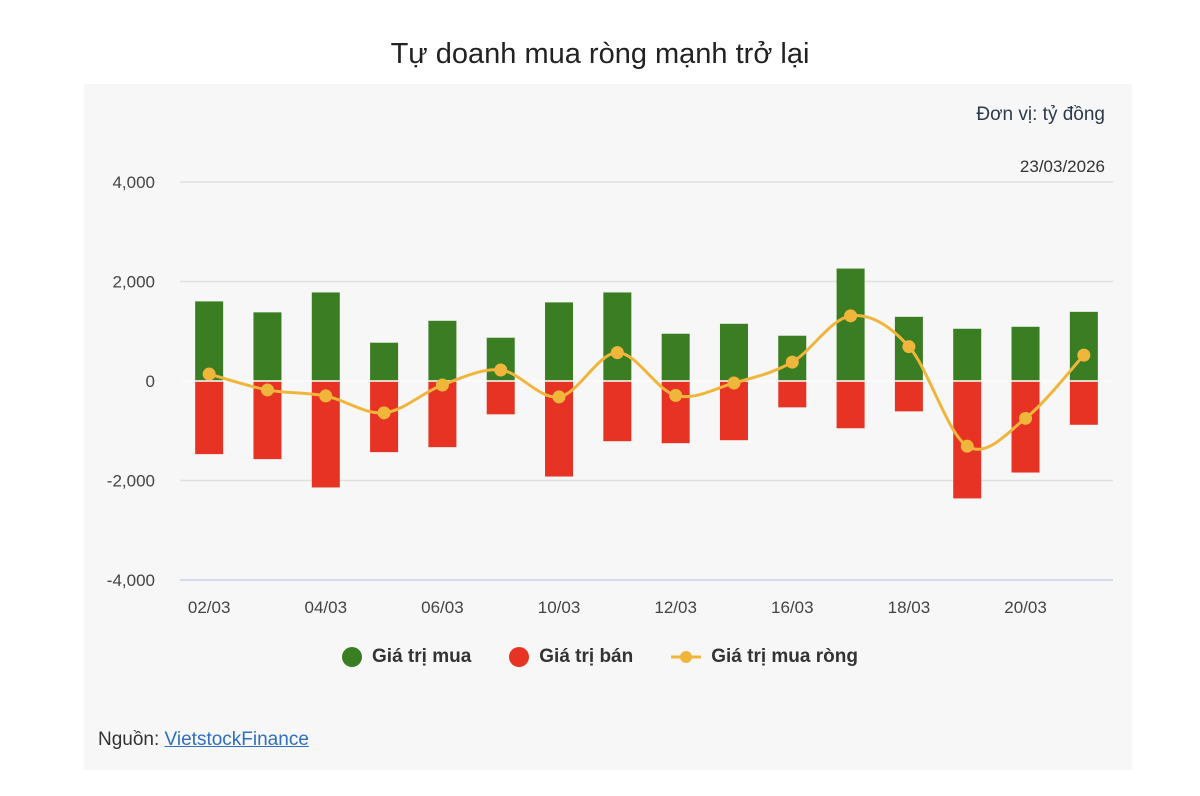 This screenshot has height=796, width=1200. I want to click on legend-marker-sell, so click(519, 657).